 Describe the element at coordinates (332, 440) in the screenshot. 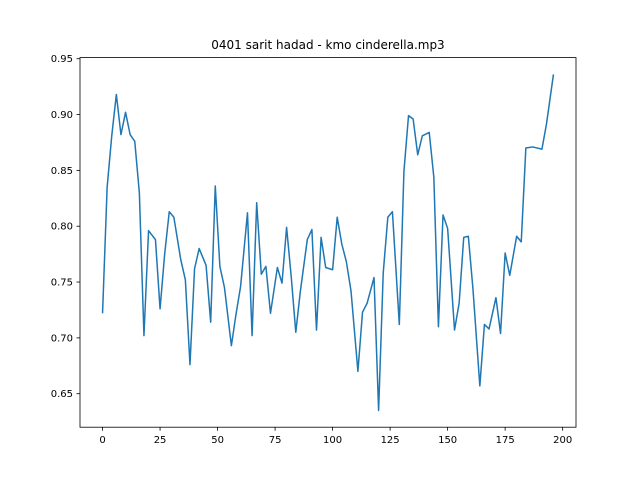

I see `x-tick-label: 100` at that location.